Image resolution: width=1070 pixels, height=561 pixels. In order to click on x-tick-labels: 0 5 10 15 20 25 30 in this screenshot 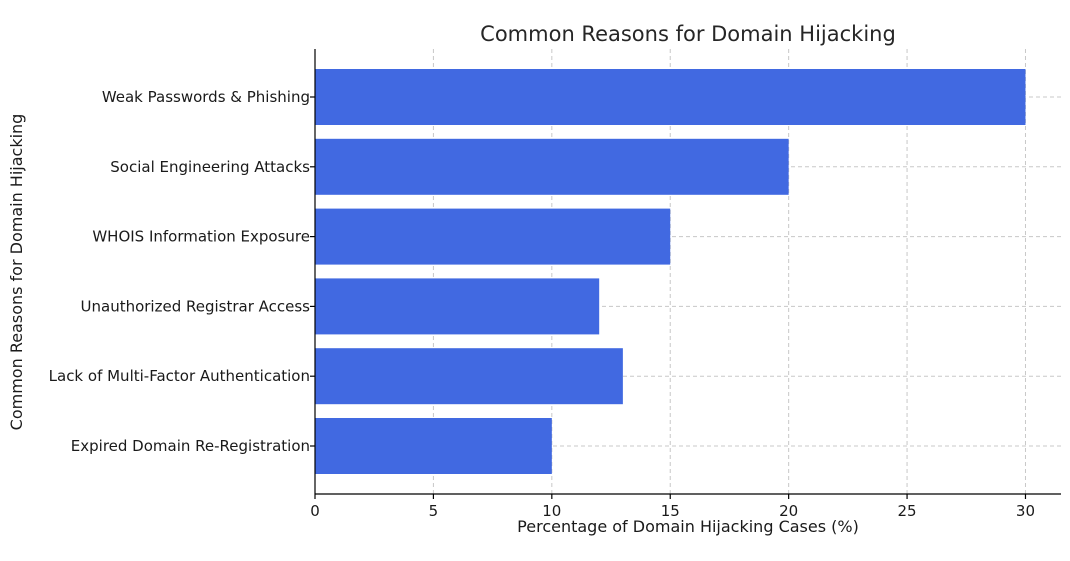, I will do `click(672, 507)`.